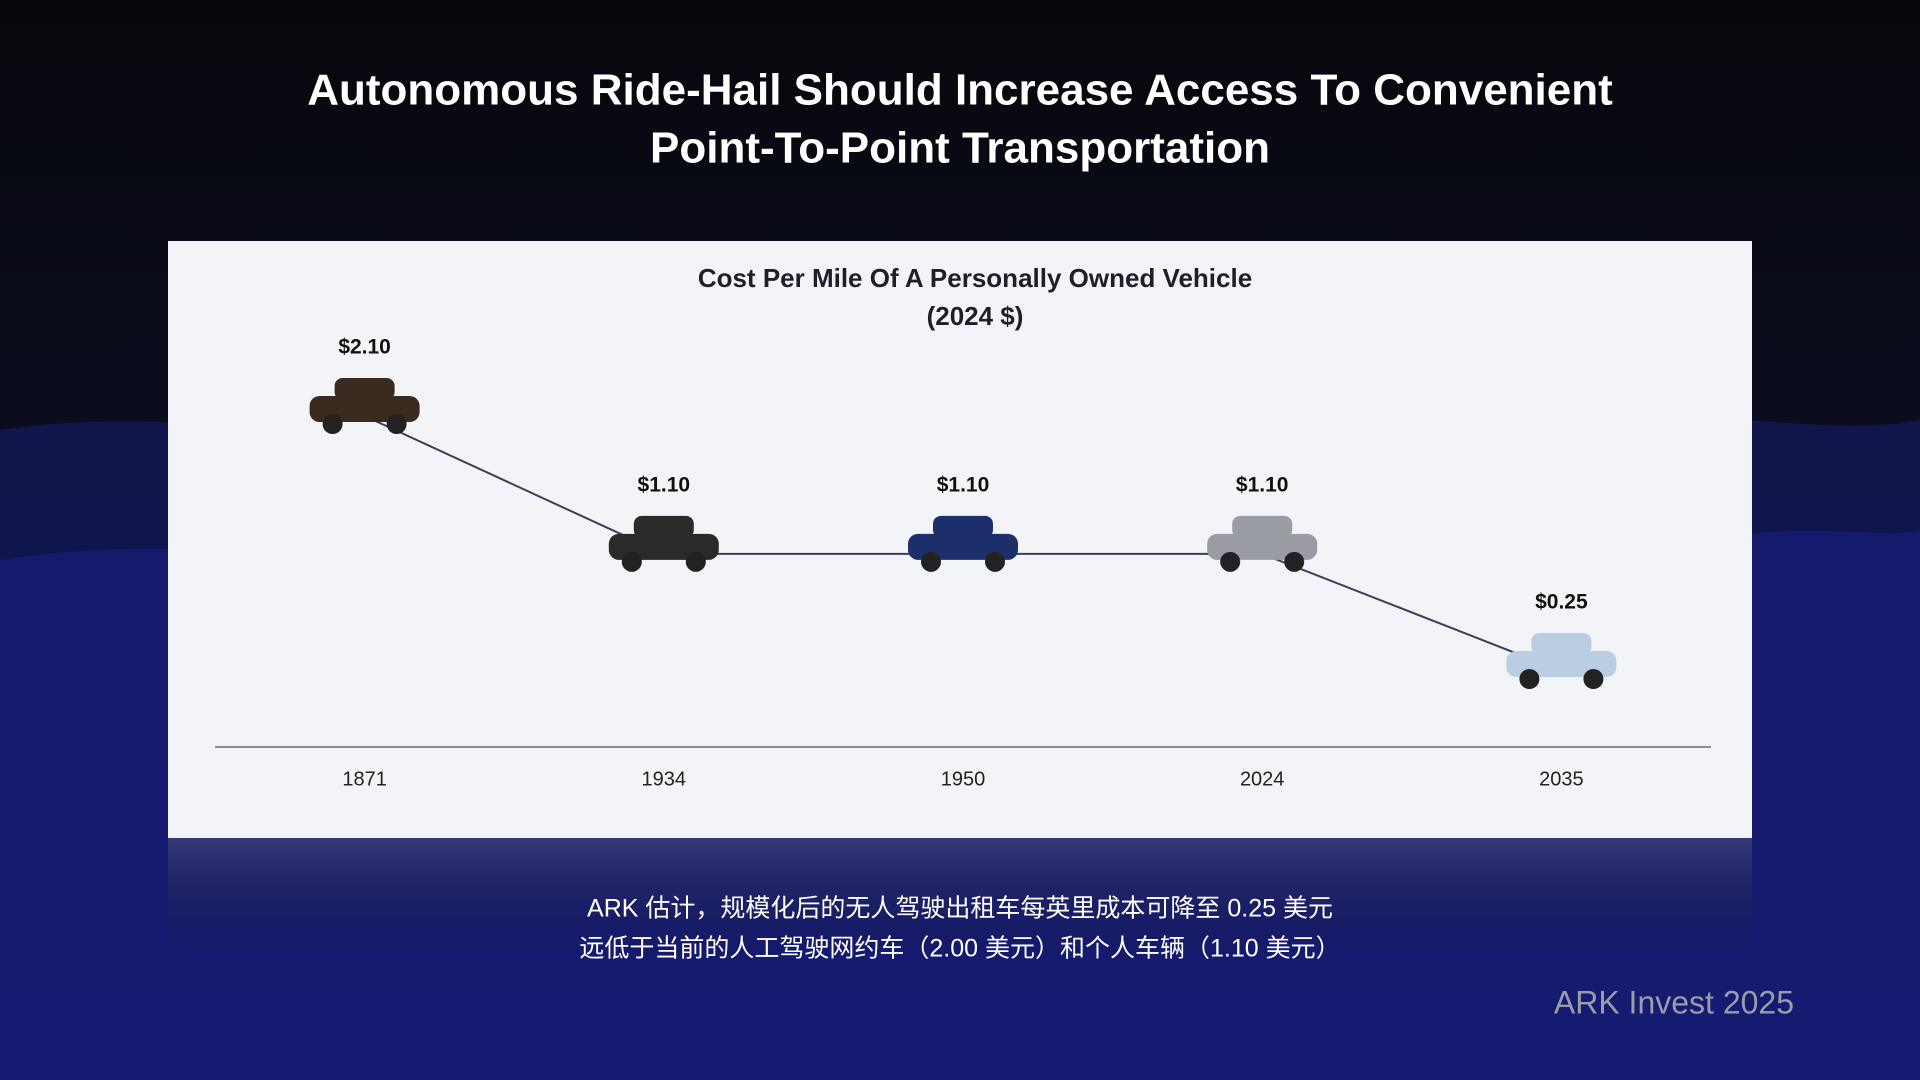 The height and width of the screenshot is (1080, 1920). I want to click on x-tick-label: 2024, so click(1262, 779).